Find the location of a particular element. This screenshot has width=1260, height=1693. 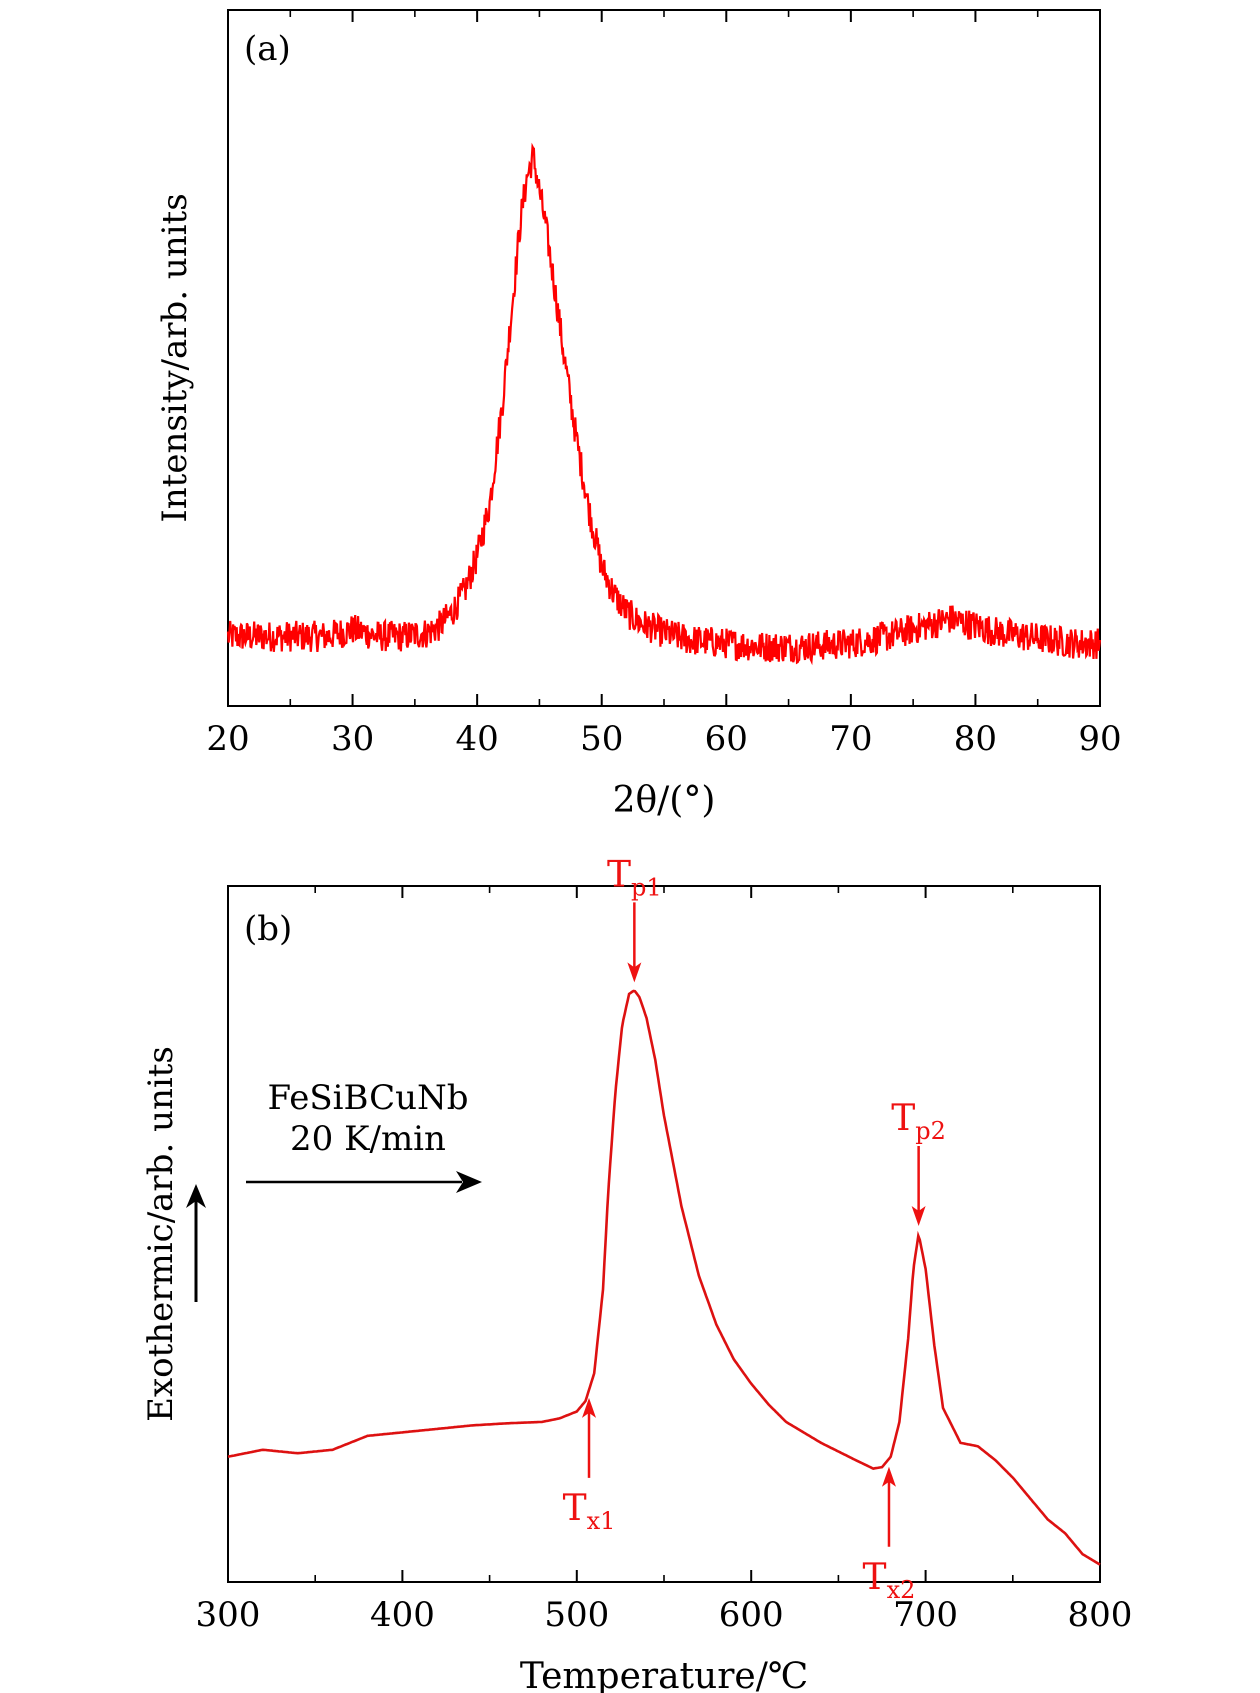

panel-a-ylabel: Intensity/arb. units is located at coordinates (175, 357).